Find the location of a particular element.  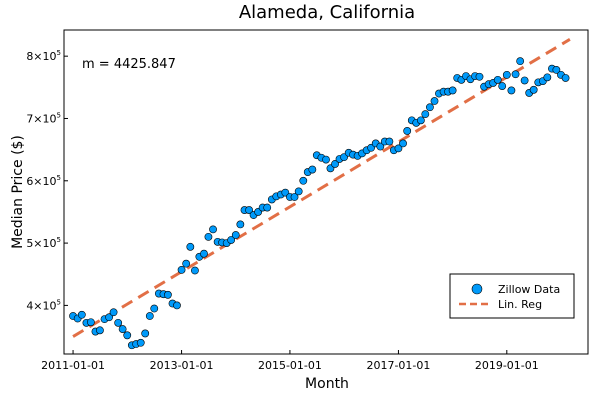

legend-scatter-label: Zillow Data is located at coordinates (529, 289).